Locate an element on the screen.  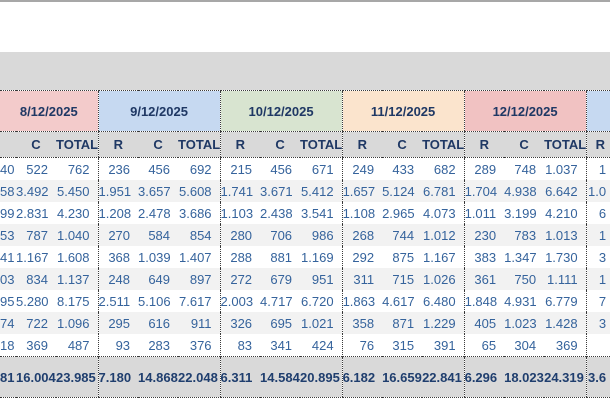
data-cell: 1.096 is located at coordinates (77, 323).